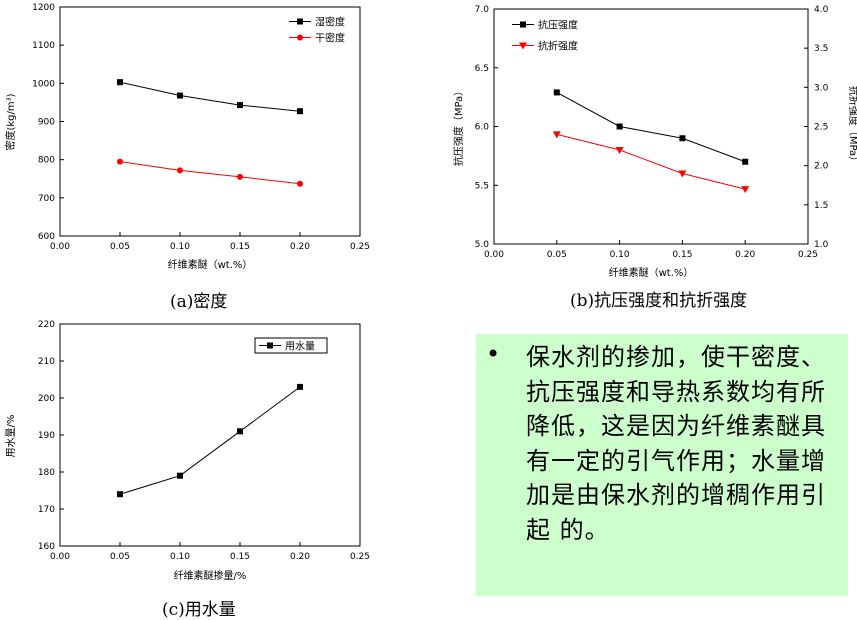 This screenshot has width=857, height=620. Describe the element at coordinates (482, 10) in the screenshot. I see `chart-b-y-tick-label: 7.0` at that location.